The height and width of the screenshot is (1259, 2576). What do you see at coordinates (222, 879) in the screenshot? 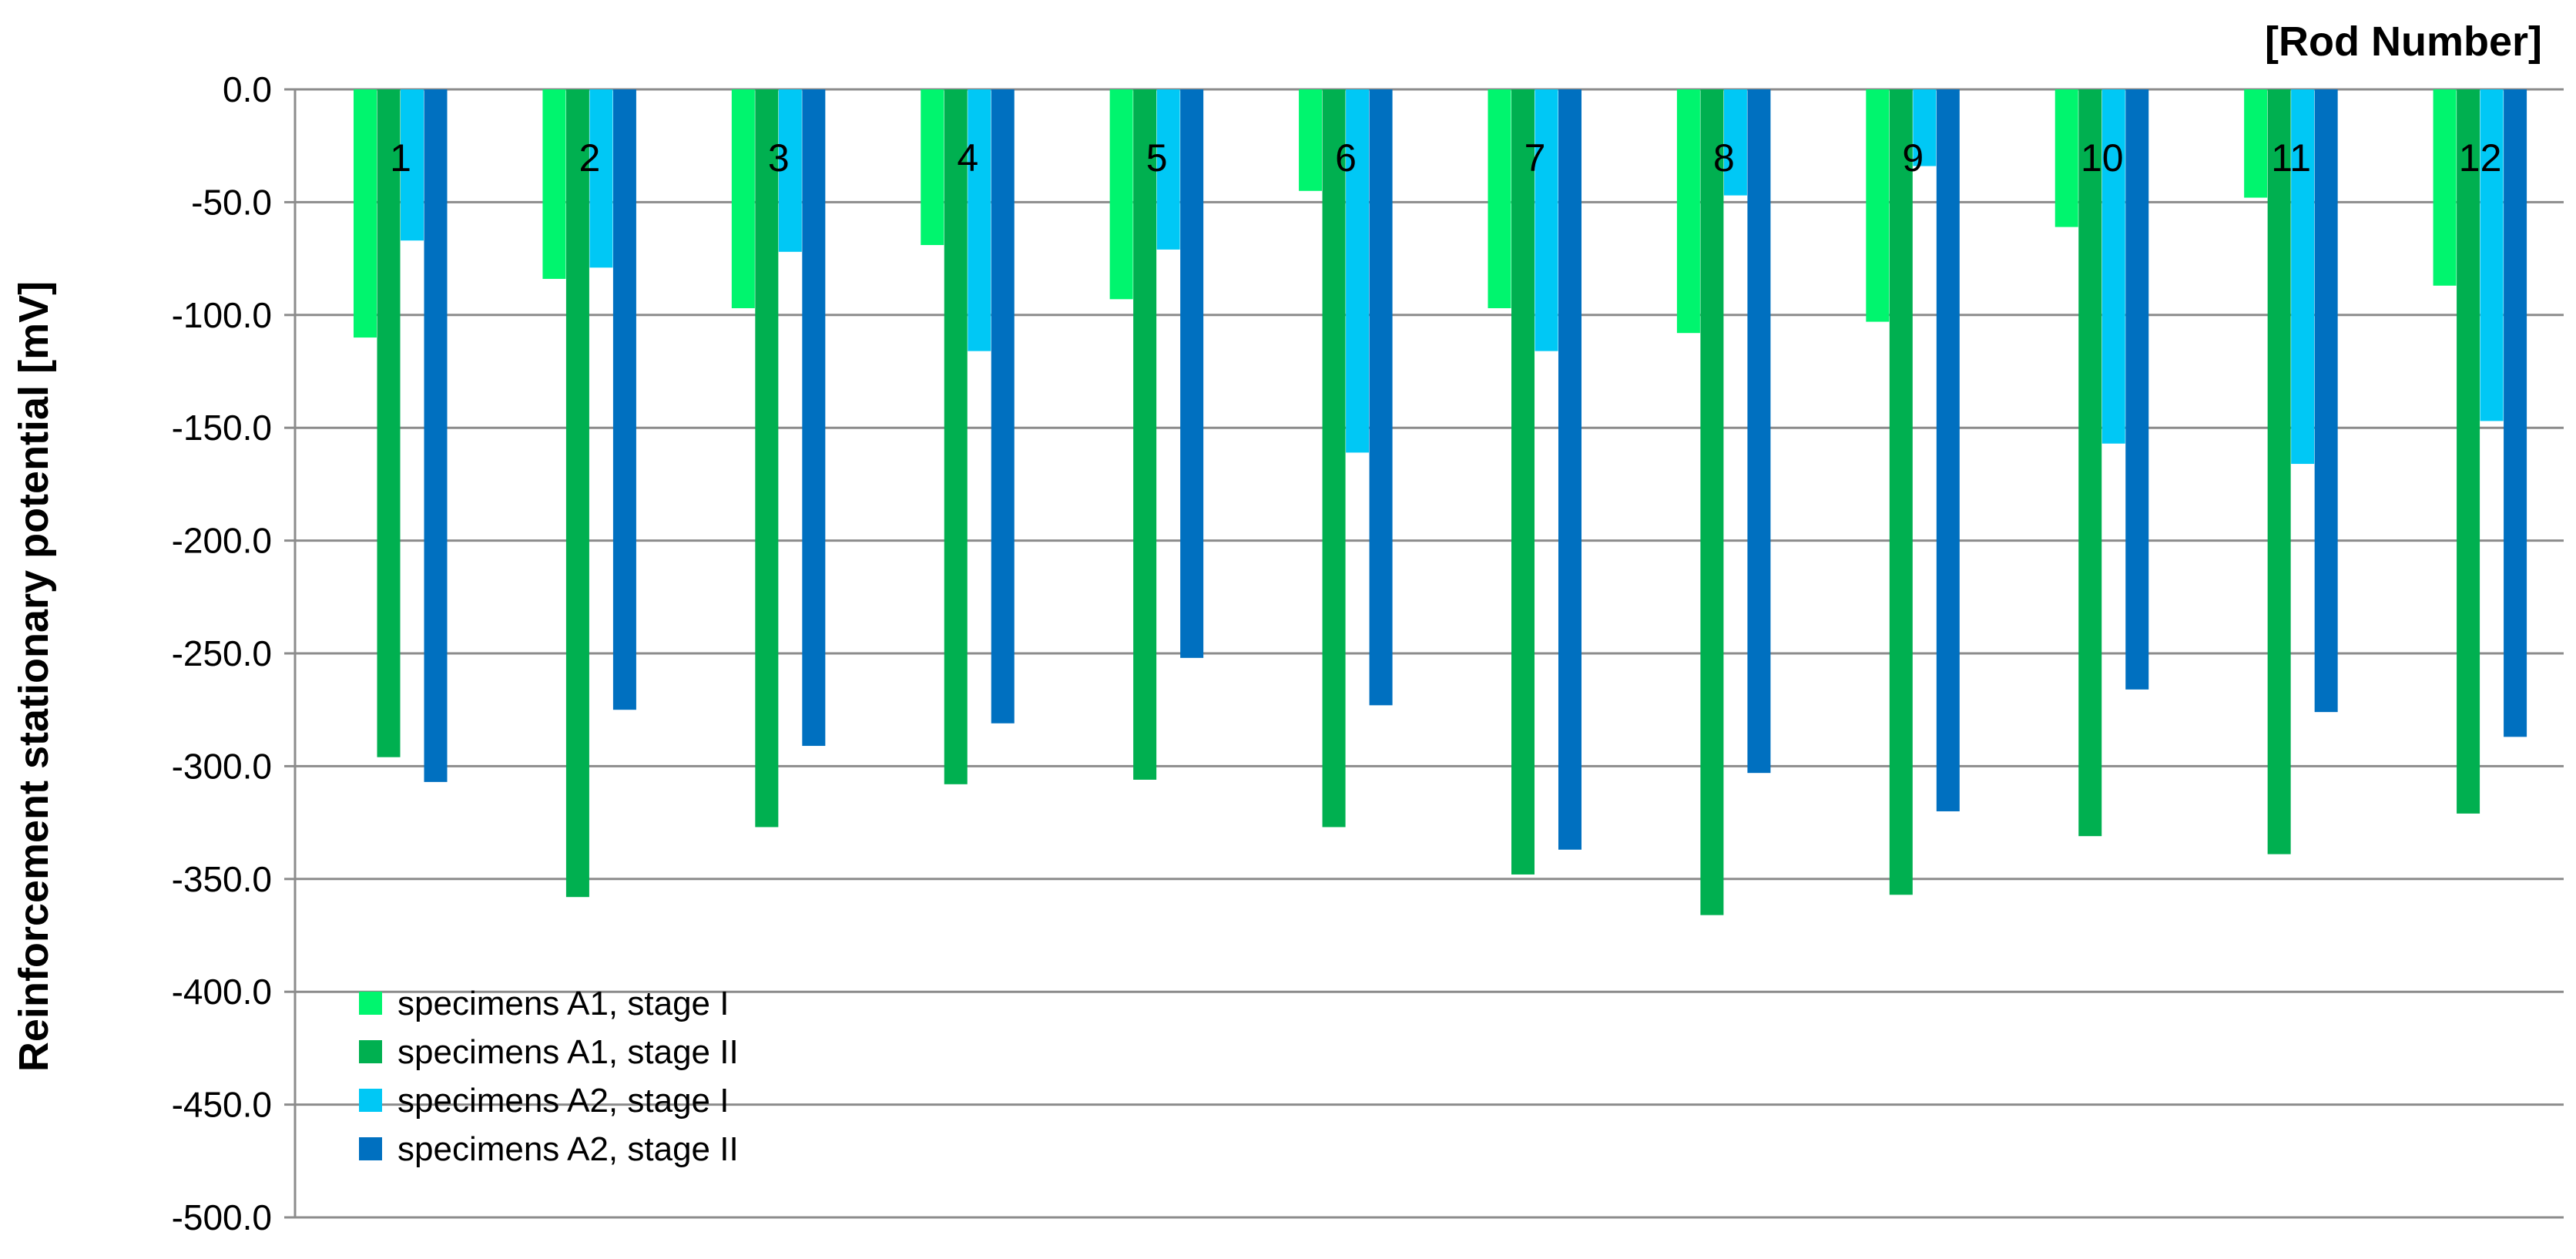
I see `y-tick-label: -350.0` at bounding box center [222, 879].